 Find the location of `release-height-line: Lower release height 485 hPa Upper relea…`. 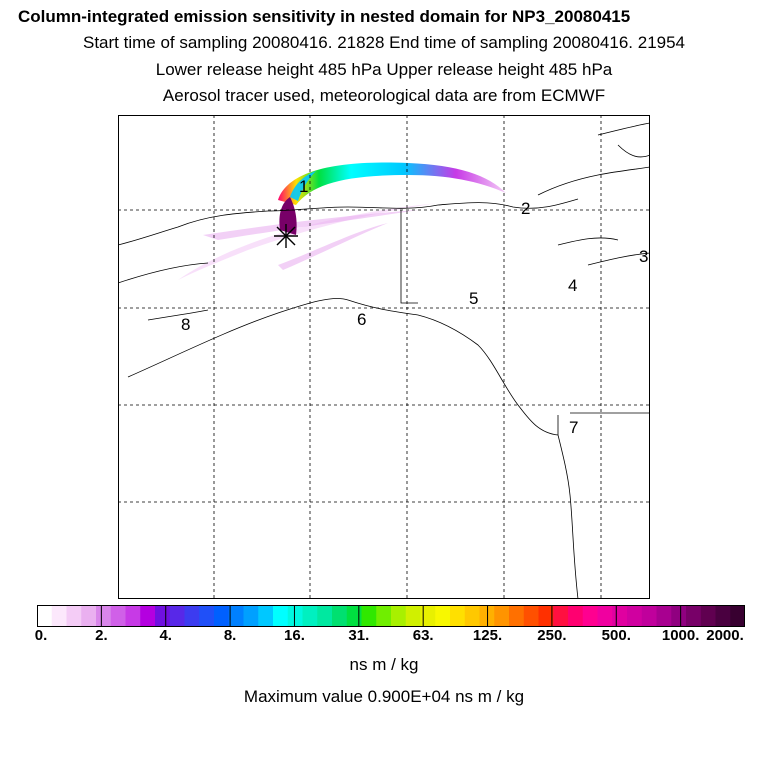

release-height-line: Lower release height 485 hPa Upper relea… is located at coordinates (384, 69).